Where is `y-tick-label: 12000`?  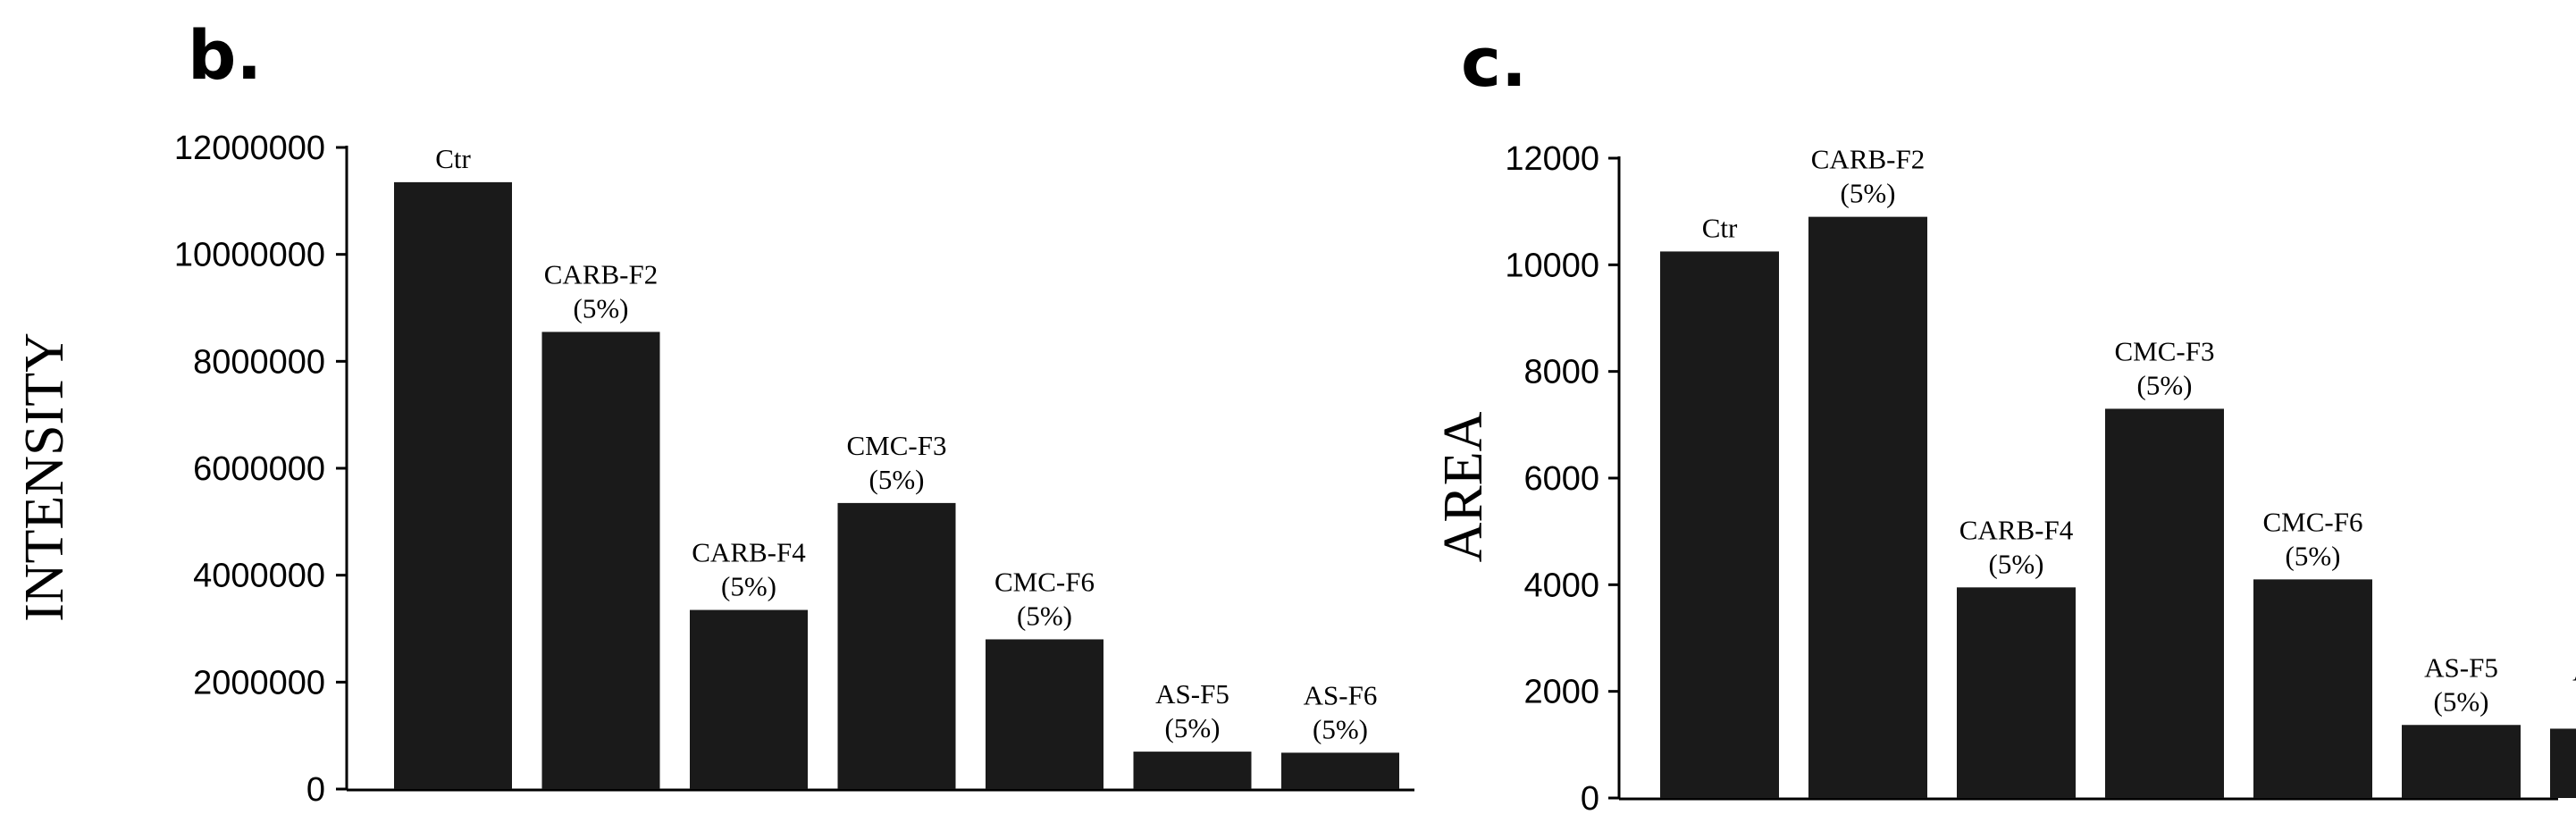
y-tick-label: 12000 is located at coordinates (1552, 159).